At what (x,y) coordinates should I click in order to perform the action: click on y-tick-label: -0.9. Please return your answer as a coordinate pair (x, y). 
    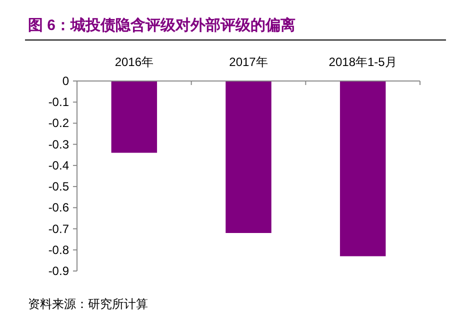
    Looking at the image, I should click on (59, 271).